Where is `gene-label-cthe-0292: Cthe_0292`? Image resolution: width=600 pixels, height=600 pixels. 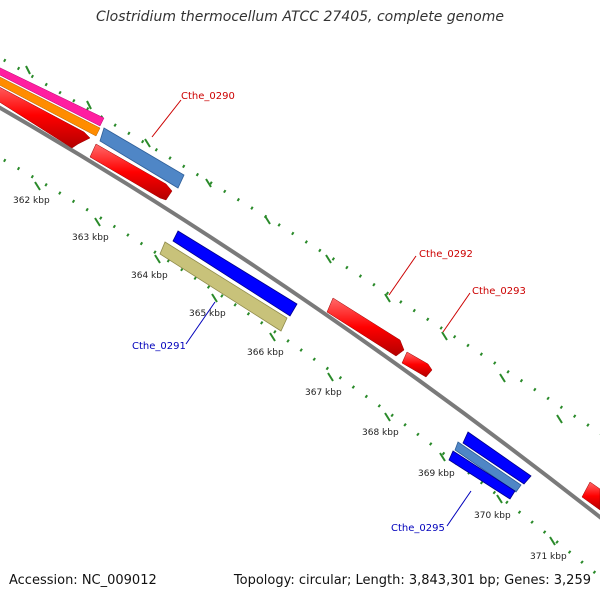
gene-label-cthe-0292: Cthe_0292 is located at coordinates (446, 254).